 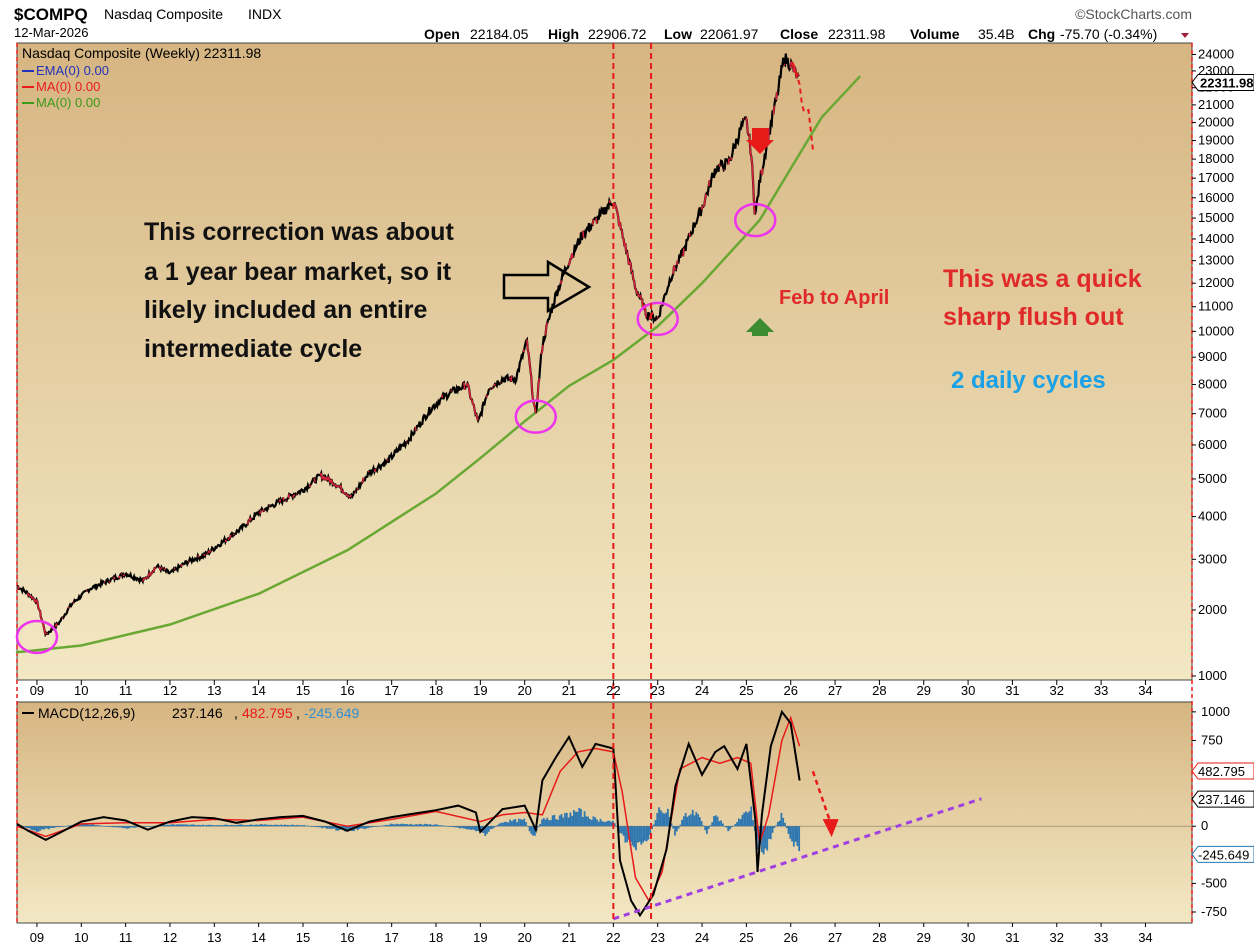 I want to click on price-x-tick-label: 24, so click(x=702, y=690).